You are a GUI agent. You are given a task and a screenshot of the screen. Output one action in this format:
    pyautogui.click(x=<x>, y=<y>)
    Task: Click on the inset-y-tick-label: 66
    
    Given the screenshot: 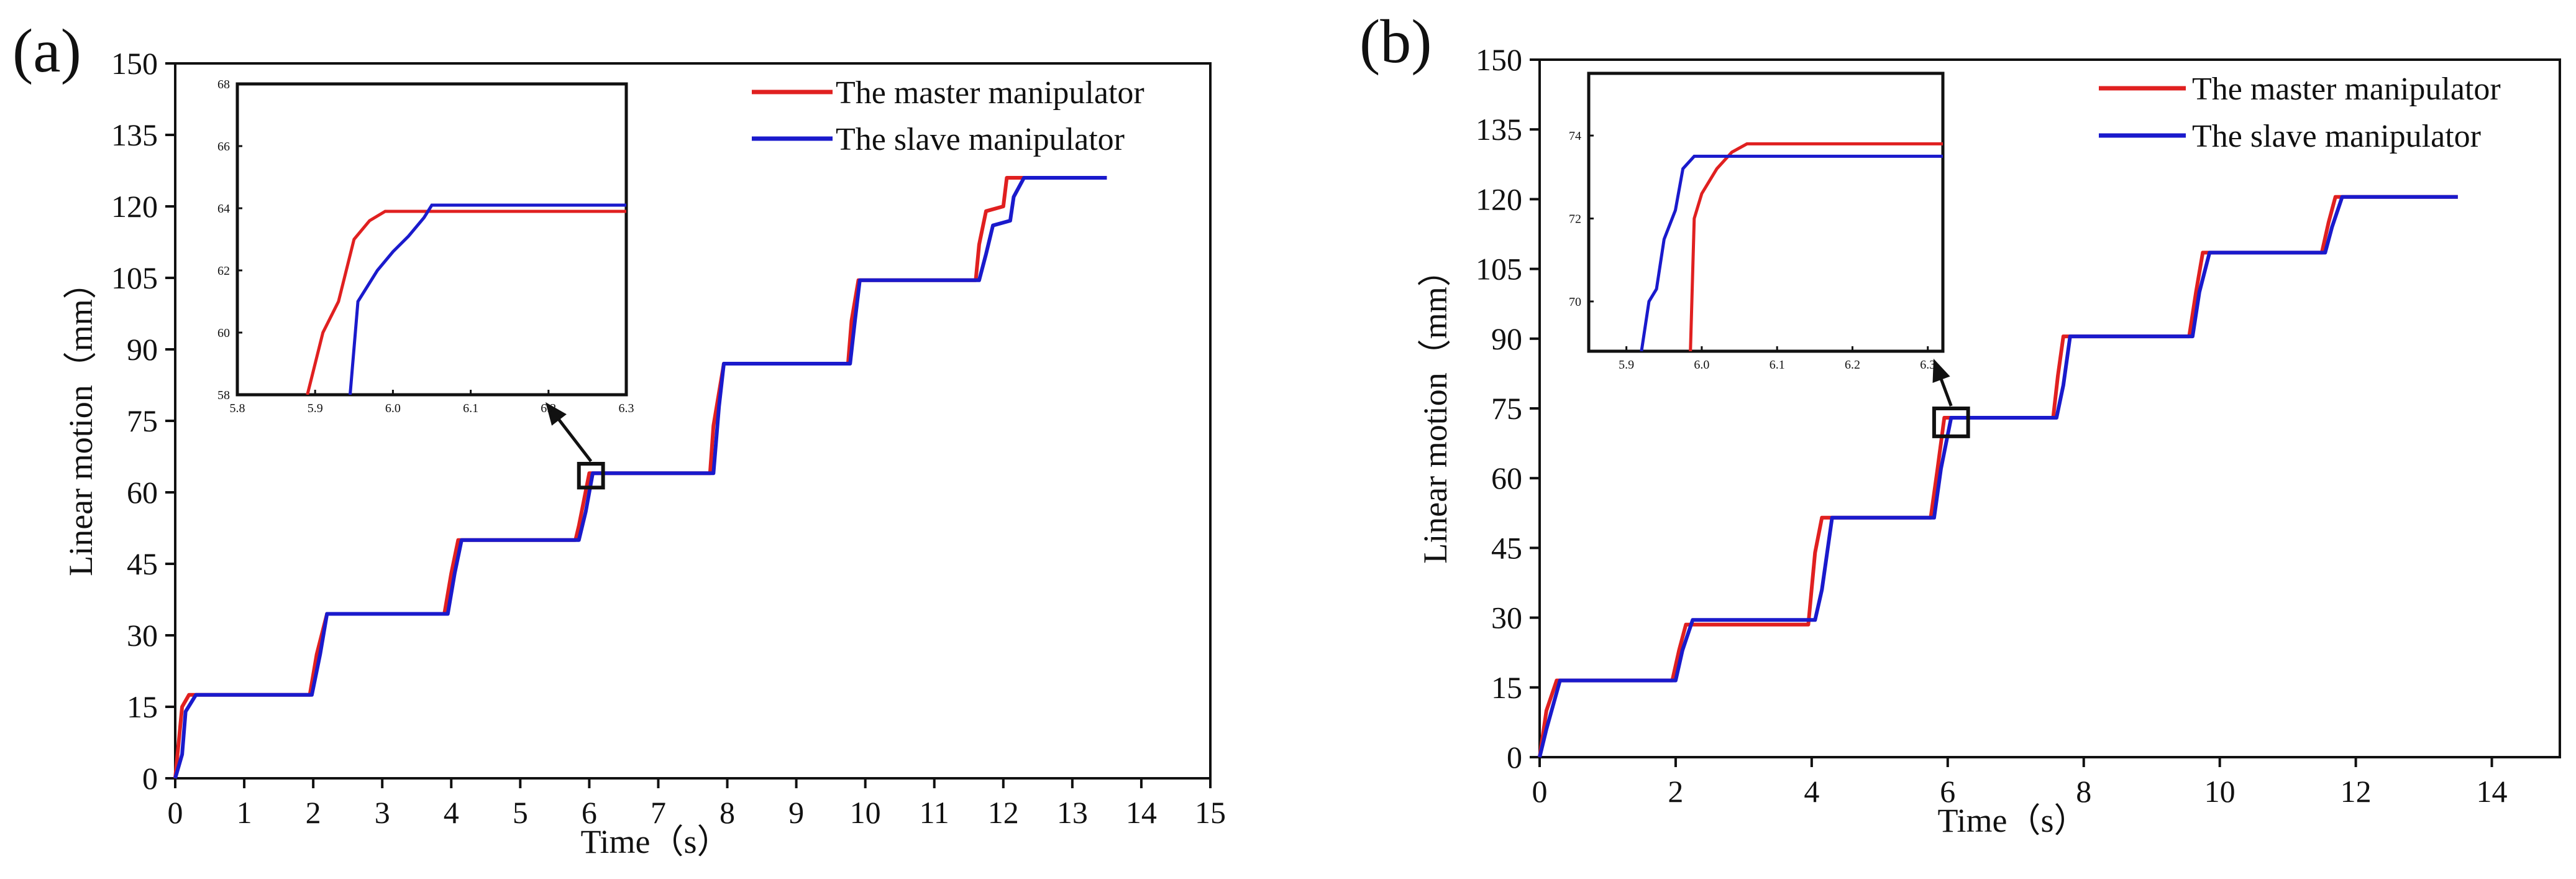 What is the action you would take?
    pyautogui.click(x=223, y=147)
    